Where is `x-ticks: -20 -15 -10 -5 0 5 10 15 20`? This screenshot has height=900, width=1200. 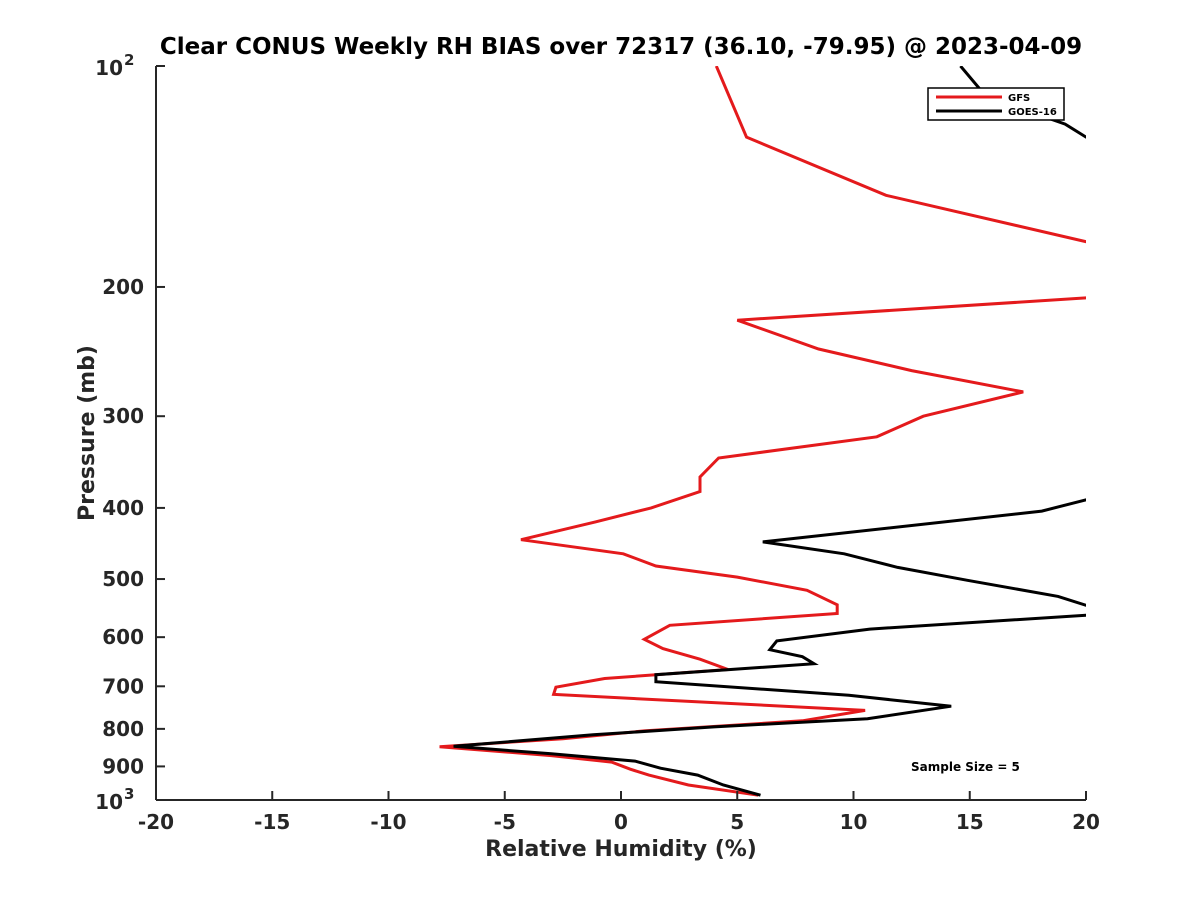 x-ticks: -20 -15 -10 -5 0 5 10 15 20 is located at coordinates (619, 812).